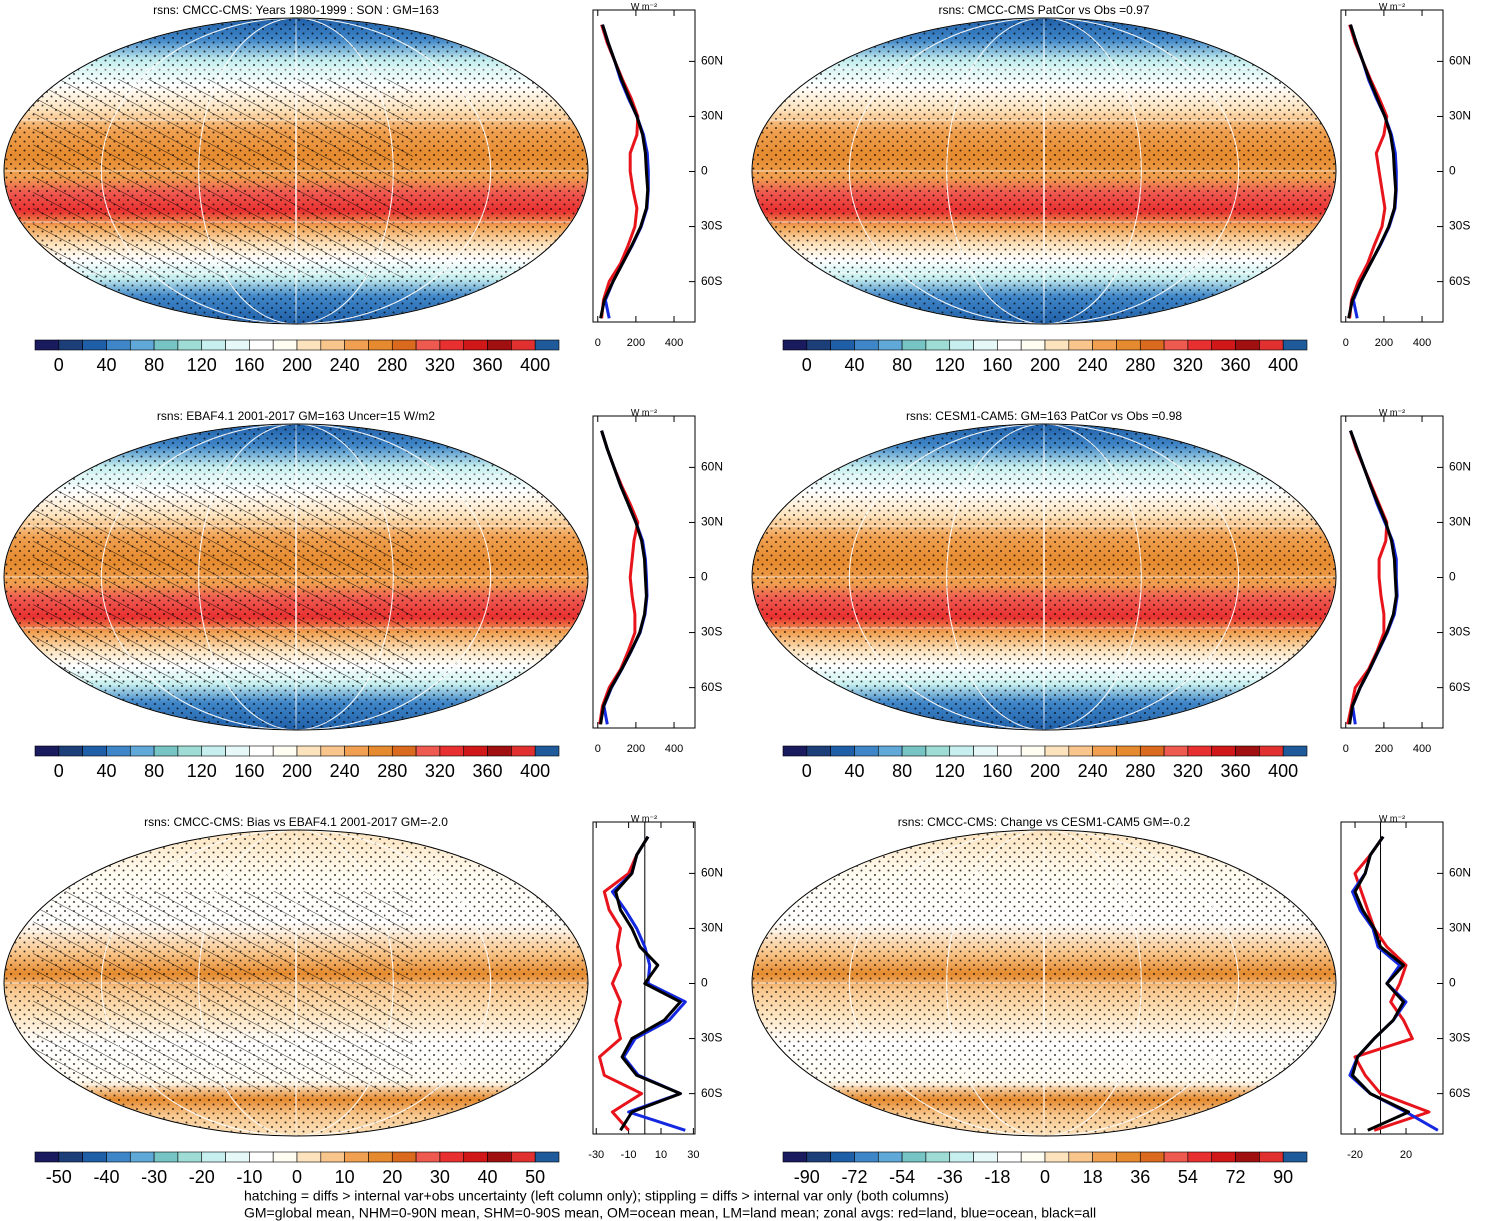 Image resolution: width=1485 pixels, height=1221 pixels. I want to click on colorbar-label: 80, so click(154, 771).